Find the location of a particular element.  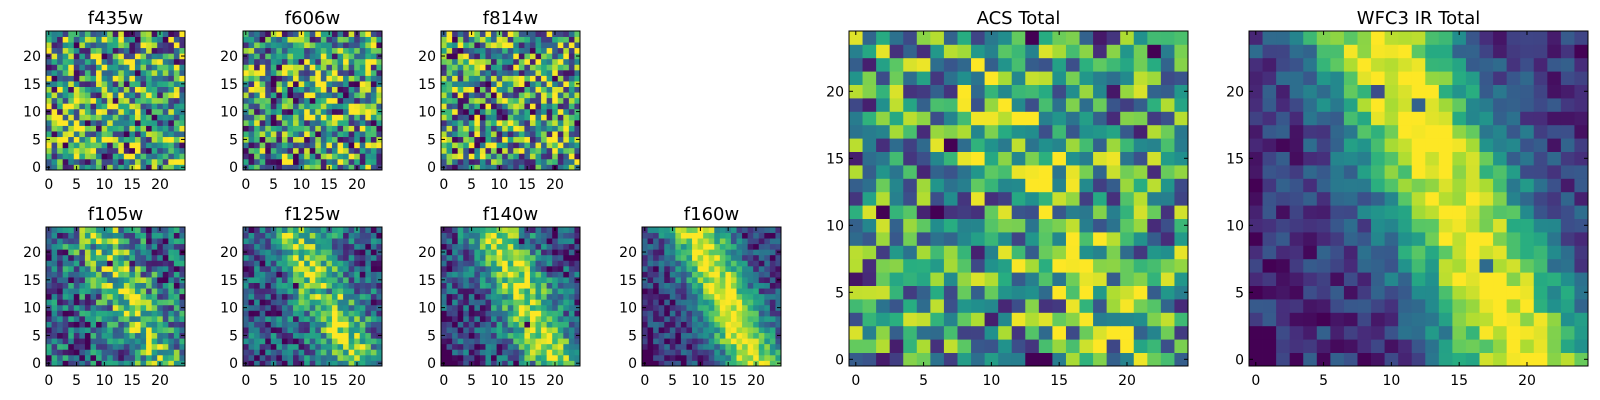

y-tick-label: 10 is located at coordinates (427, 309).